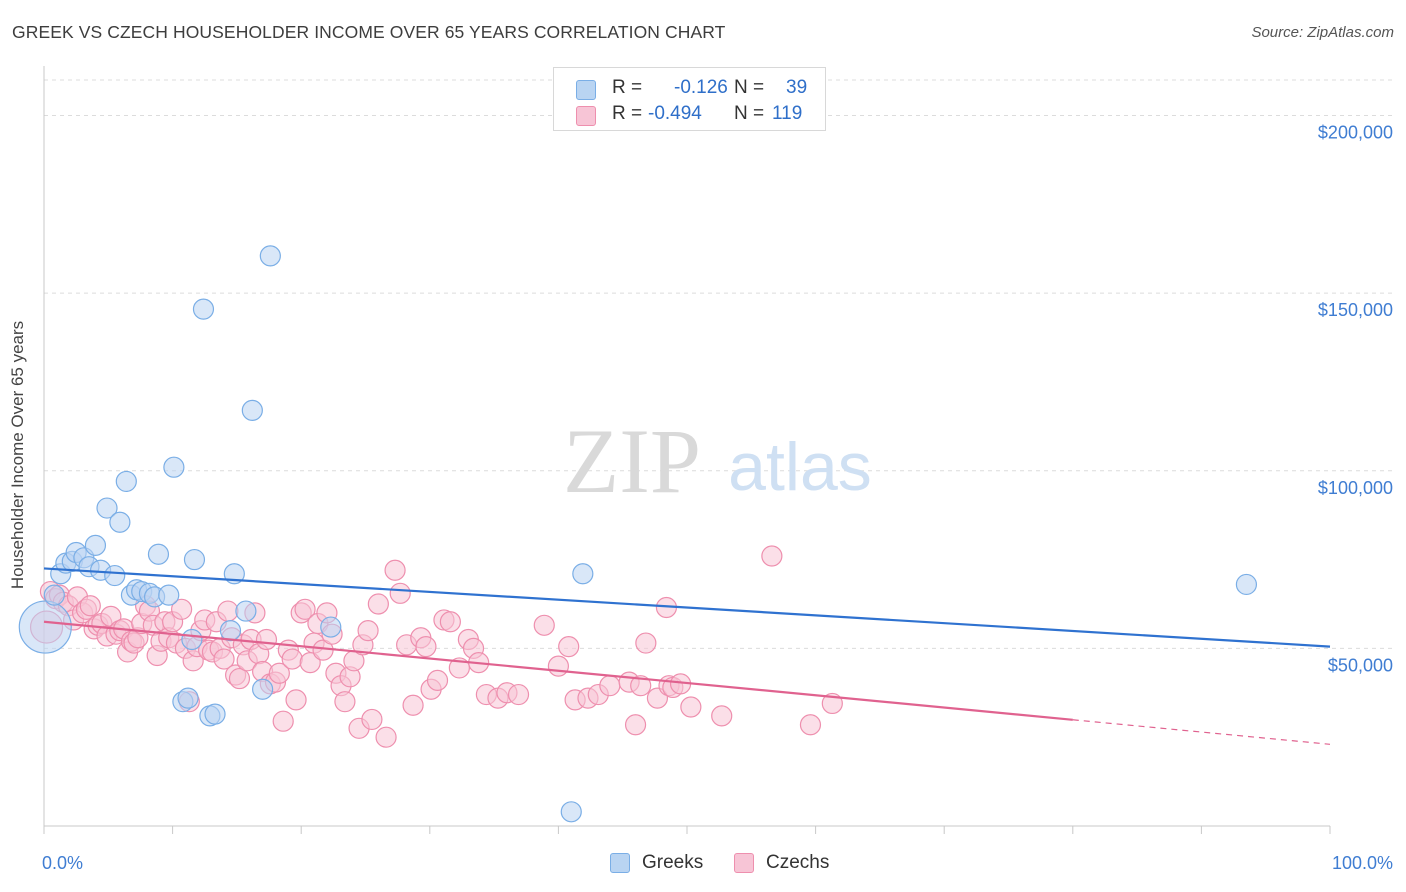 The height and width of the screenshot is (892, 1406). Describe the element at coordinates (1360, 665) in the screenshot. I see `y-tick-label-0: $50,000` at that location.